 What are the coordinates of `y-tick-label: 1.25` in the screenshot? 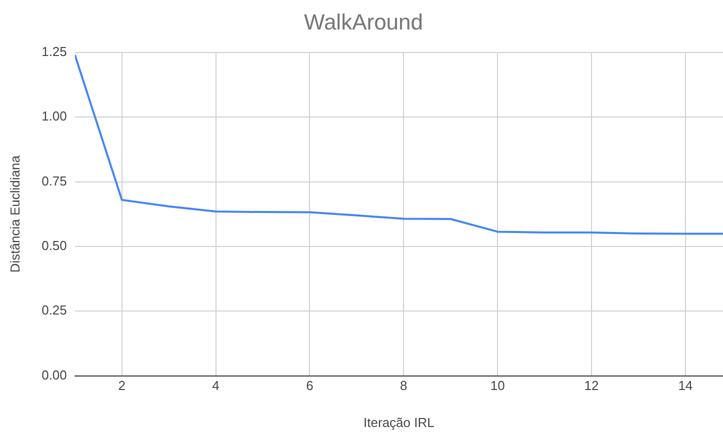 It's located at (54, 51).